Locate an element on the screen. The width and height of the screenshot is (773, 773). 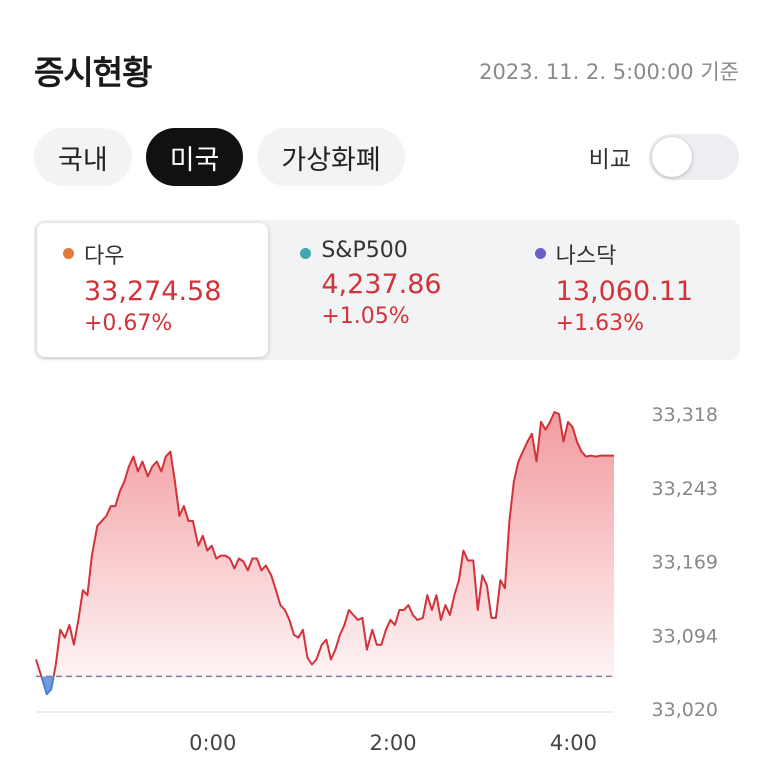
y-tick-label: 33,318 is located at coordinates (685, 415).